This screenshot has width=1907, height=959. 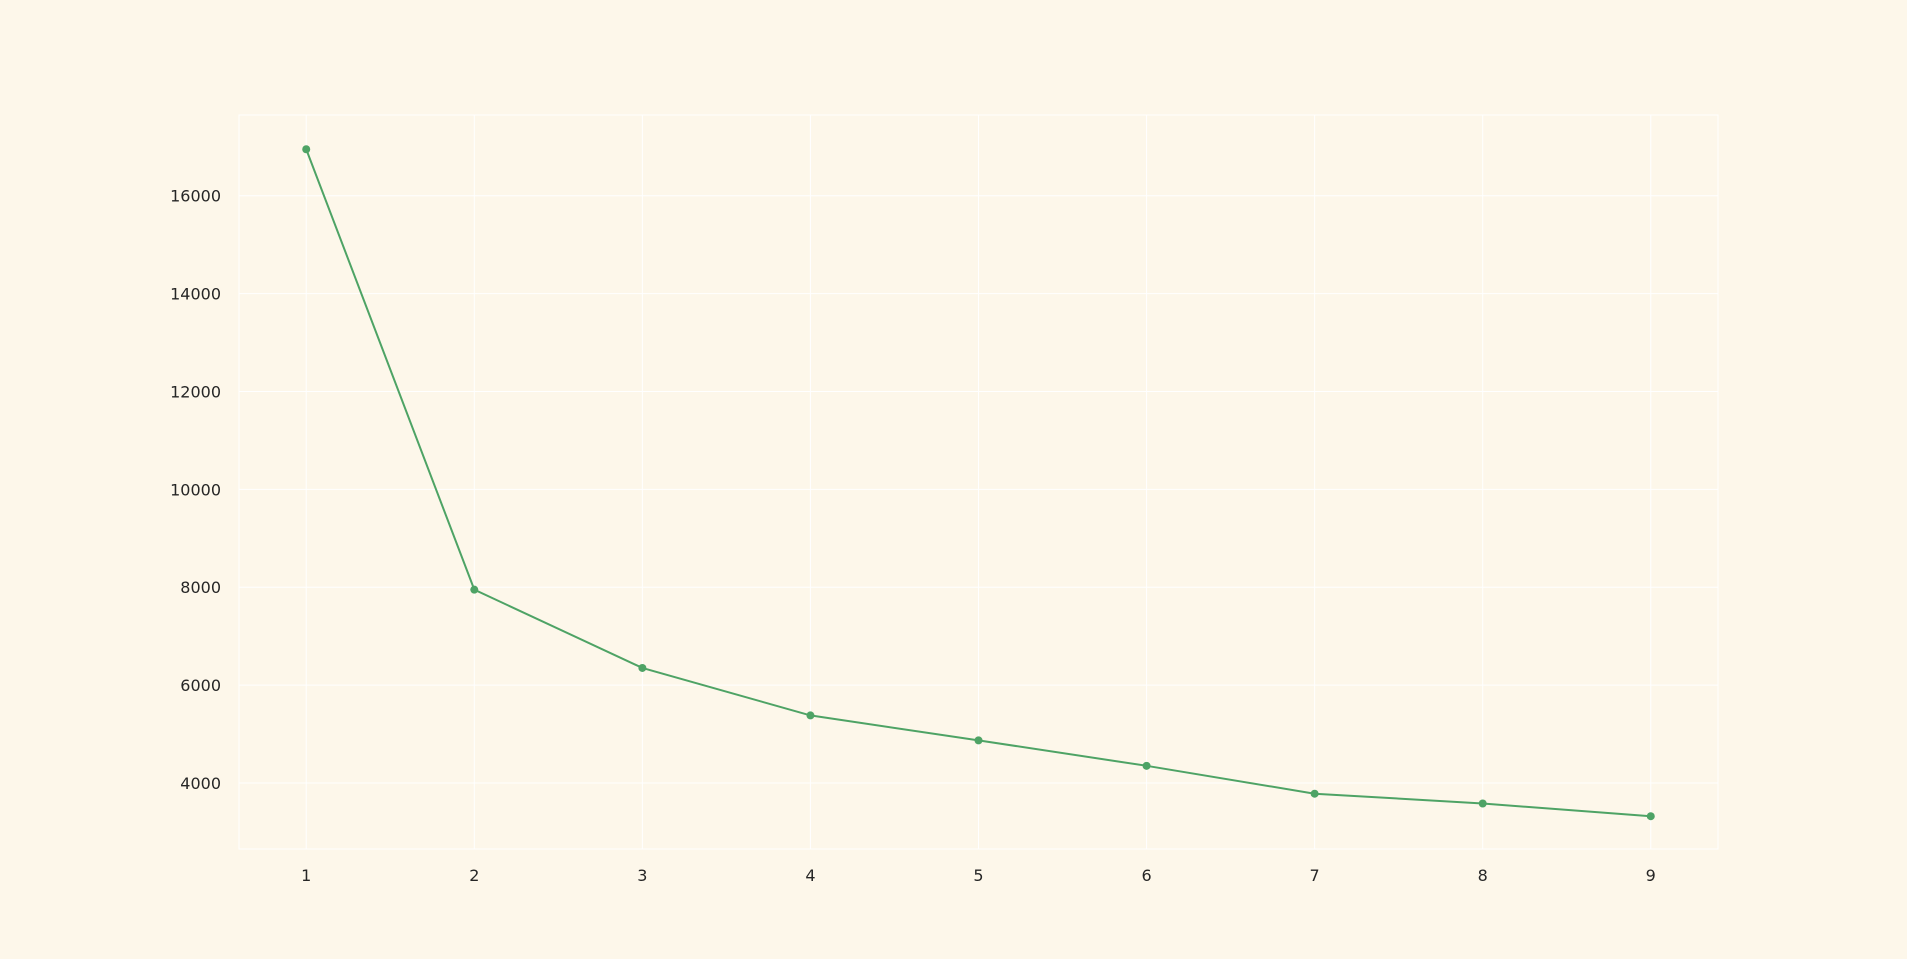 What do you see at coordinates (200, 587) in the screenshot?
I see `y-tick-label: 8000` at bounding box center [200, 587].